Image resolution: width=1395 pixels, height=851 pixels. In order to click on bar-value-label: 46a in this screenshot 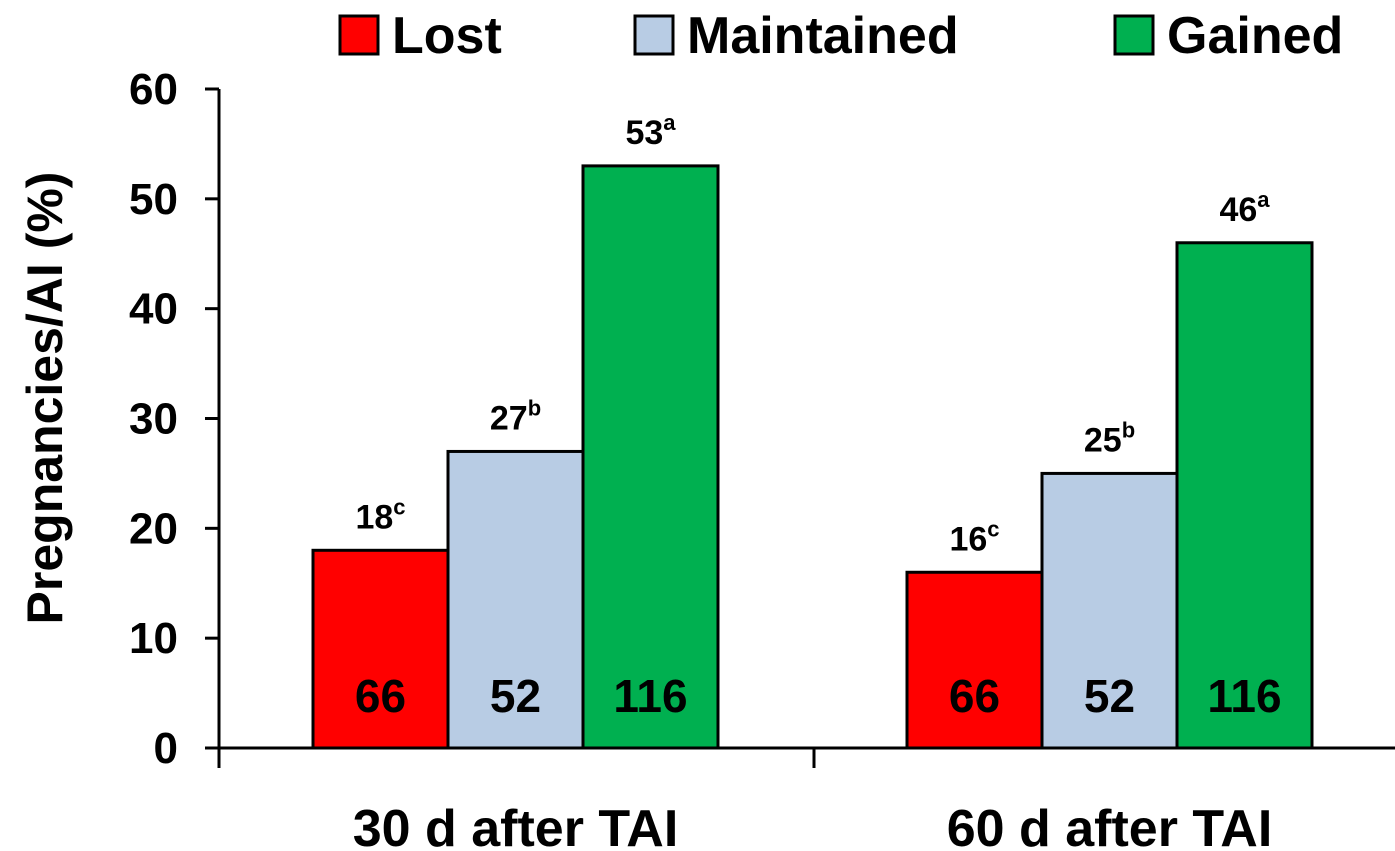, I will do `click(1244, 208)`.